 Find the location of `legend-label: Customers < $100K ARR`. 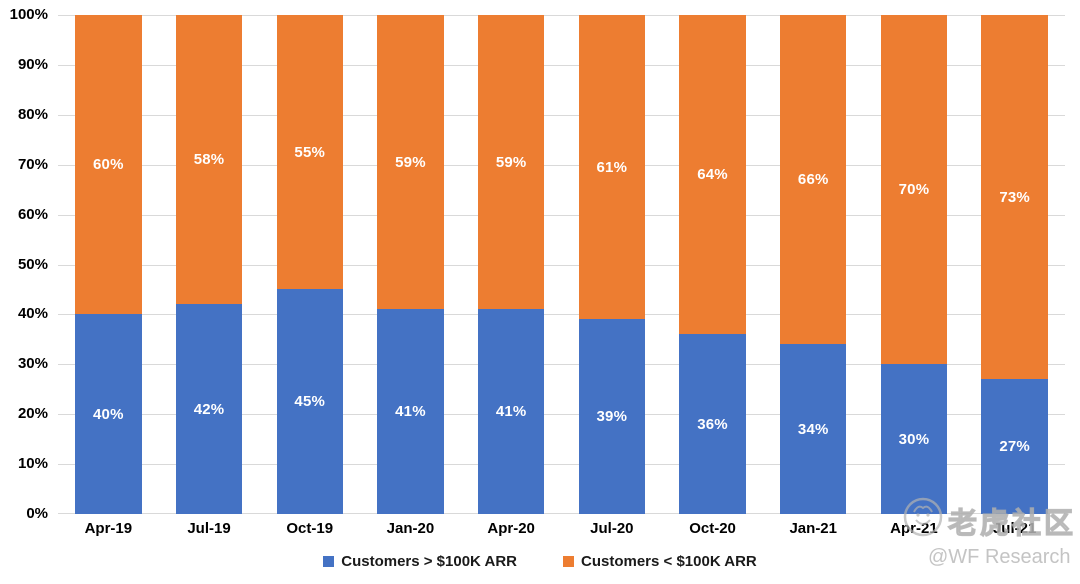

legend-label: Customers < $100K ARR is located at coordinates (669, 561).